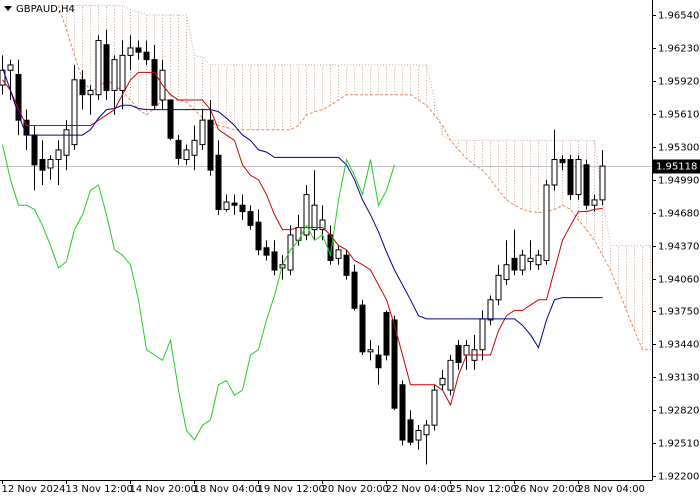 Image resolution: width=700 pixels, height=500 pixels. I want to click on x-tick-label: 12 Nov 2024, so click(34, 489).